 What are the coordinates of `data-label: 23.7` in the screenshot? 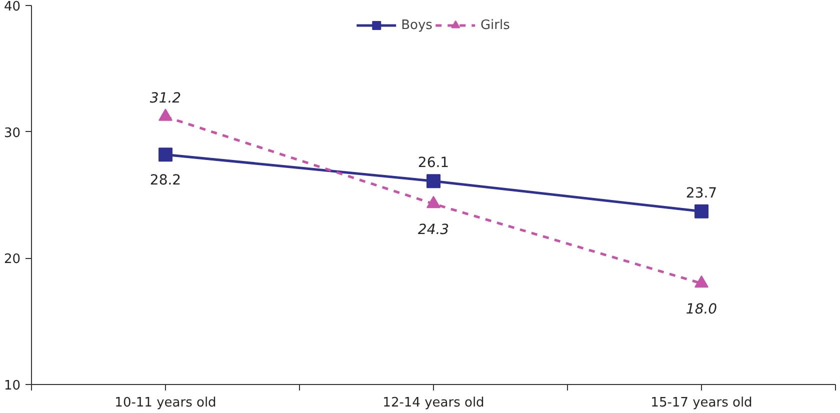 It's located at (702, 193).